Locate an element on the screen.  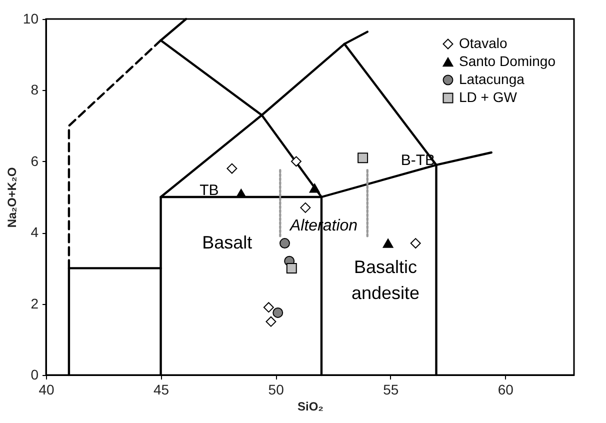
x-tick-label: 40 is located at coordinates (46, 390).